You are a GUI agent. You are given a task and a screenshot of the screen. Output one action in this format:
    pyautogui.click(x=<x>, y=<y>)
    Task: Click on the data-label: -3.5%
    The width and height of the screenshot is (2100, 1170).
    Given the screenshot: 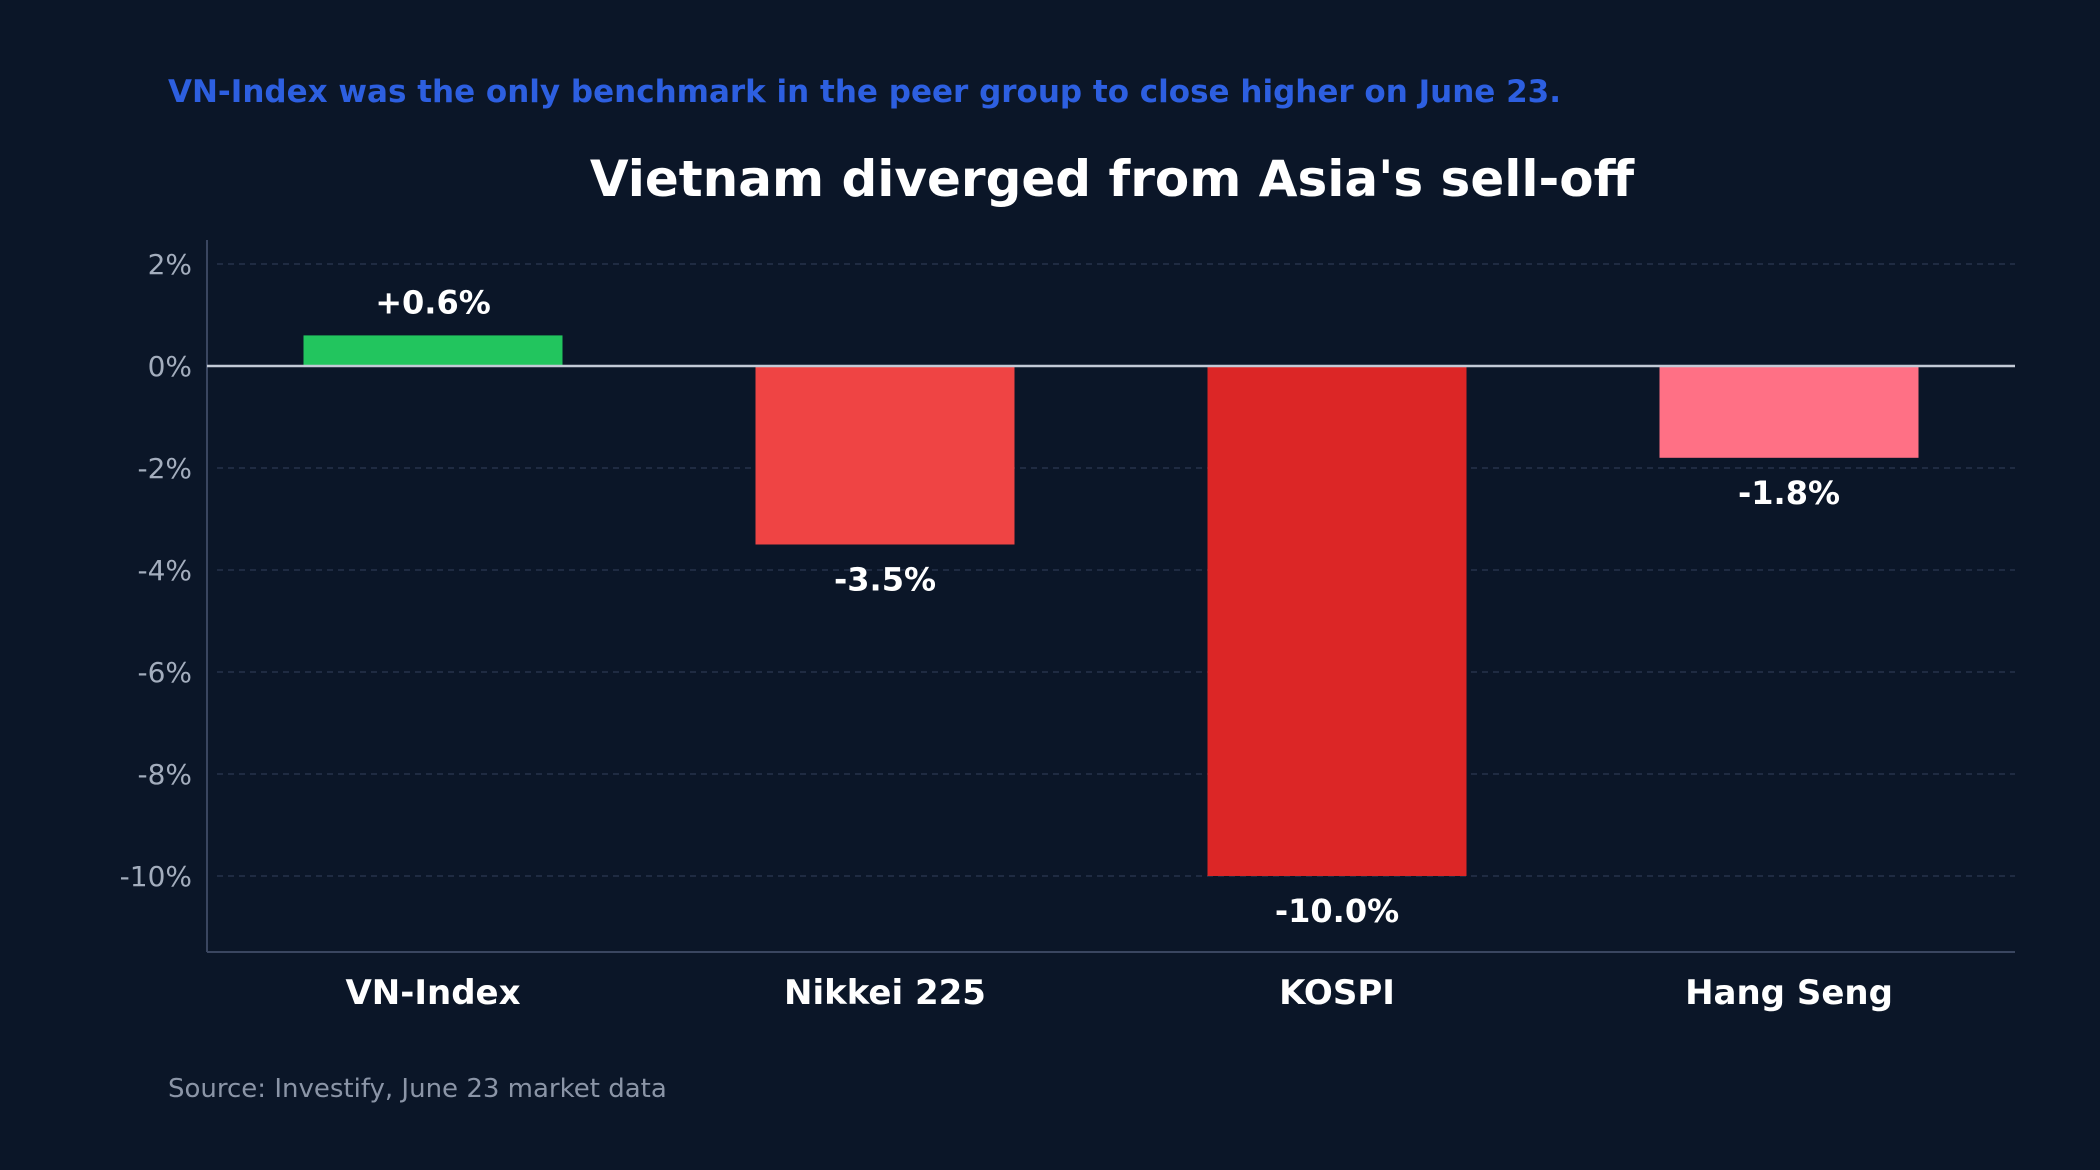 What is the action you would take?
    pyautogui.click(x=885, y=580)
    